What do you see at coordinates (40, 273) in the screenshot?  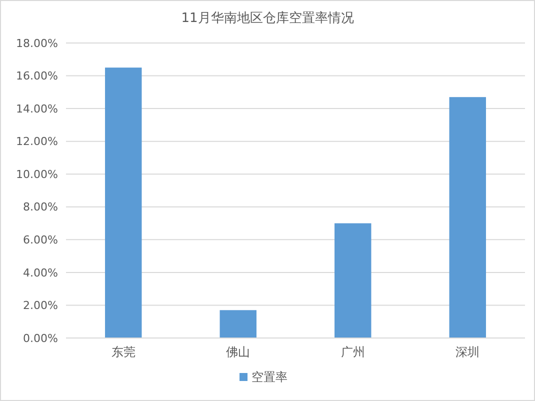 I see `y-tick-label: 4.00%` at bounding box center [40, 273].